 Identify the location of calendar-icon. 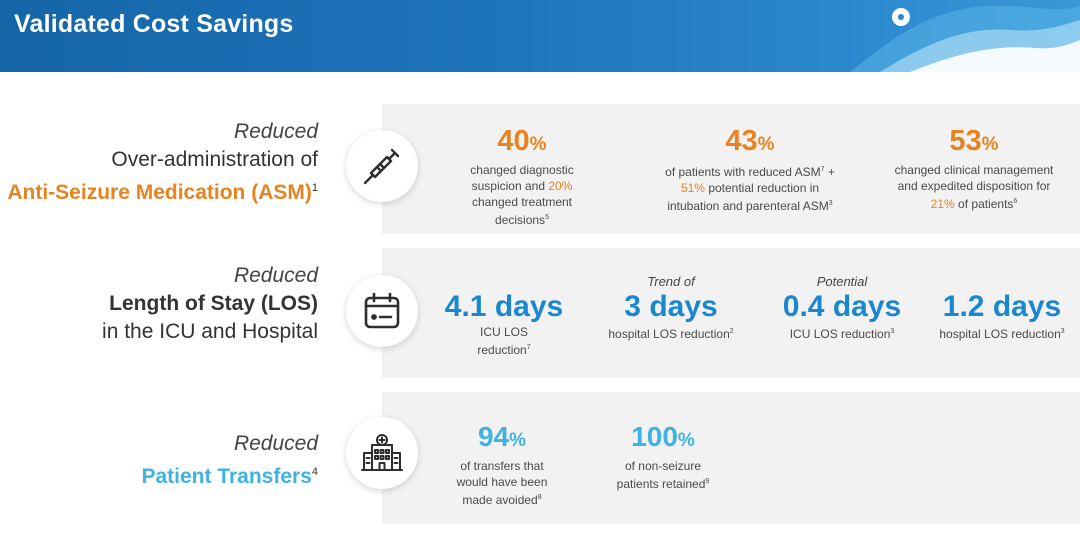
(382, 311).